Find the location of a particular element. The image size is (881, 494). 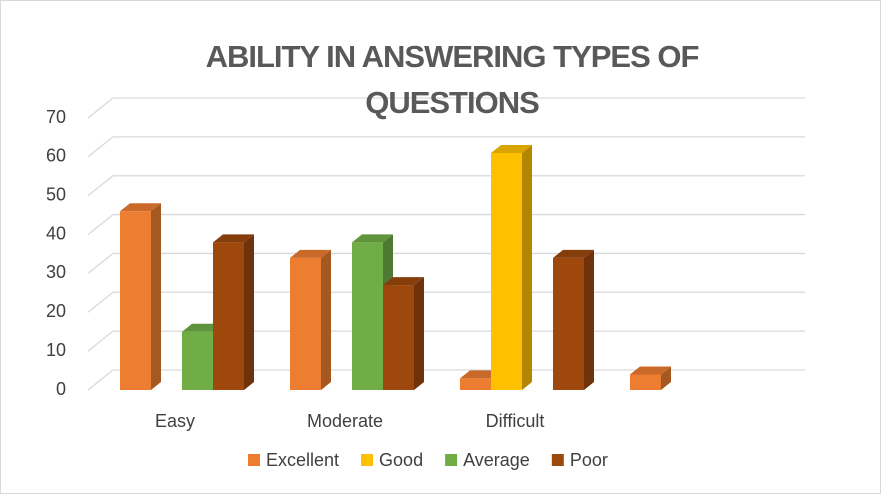

chart-title: ABILITY IN ANSWERING TYPES OF QUESTIONS is located at coordinates (452, 79).